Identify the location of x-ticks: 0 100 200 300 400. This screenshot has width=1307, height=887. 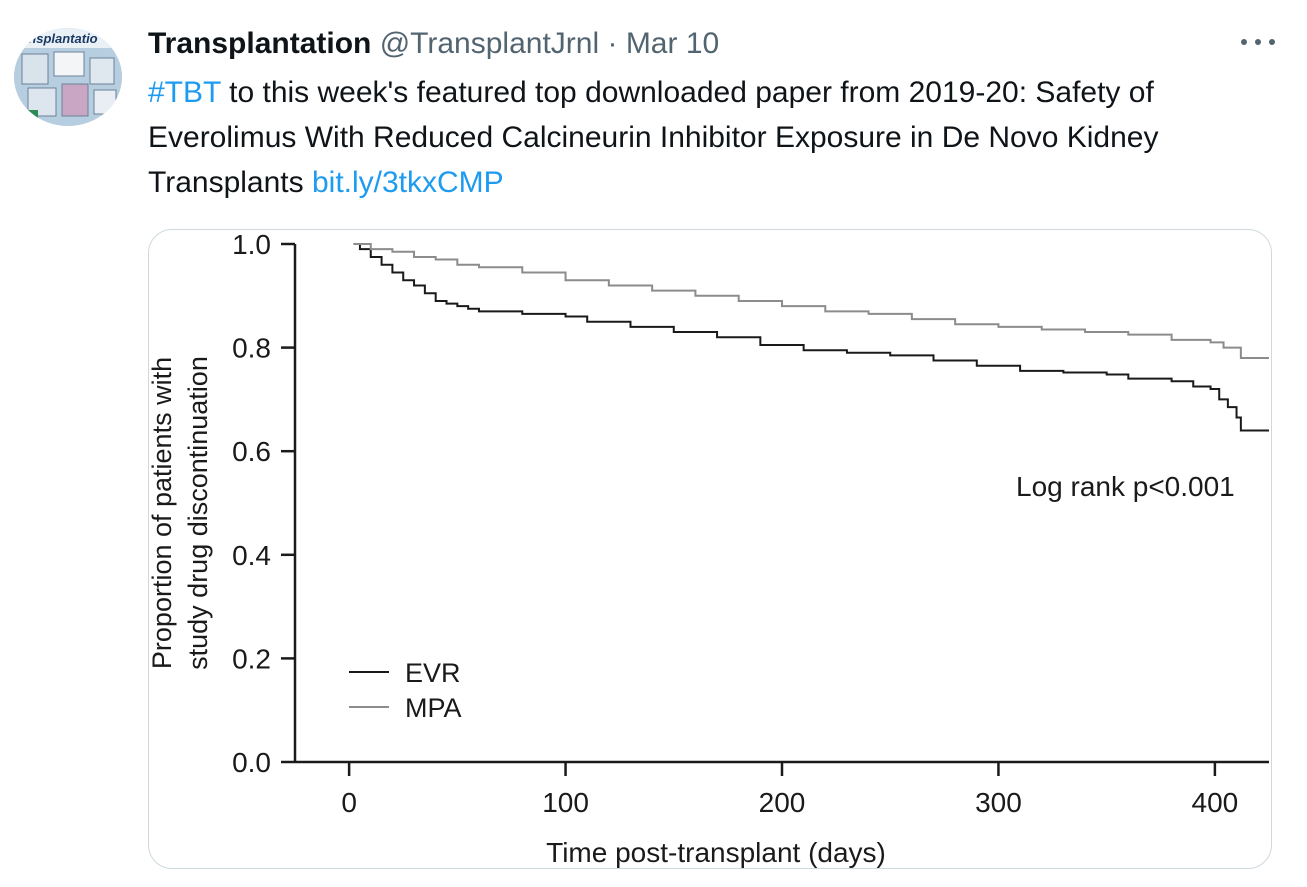
(789, 790).